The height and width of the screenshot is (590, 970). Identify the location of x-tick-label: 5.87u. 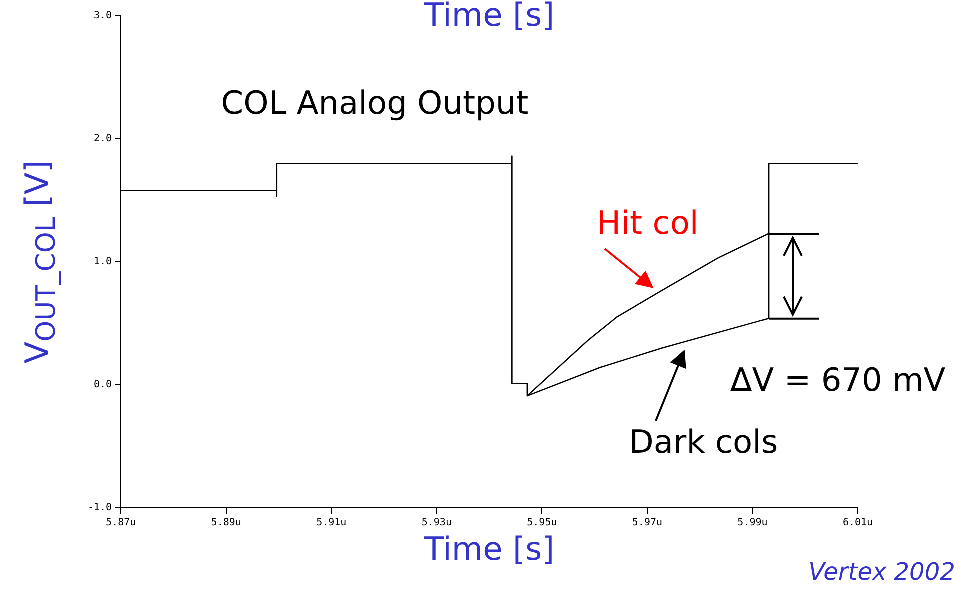
(121, 523).